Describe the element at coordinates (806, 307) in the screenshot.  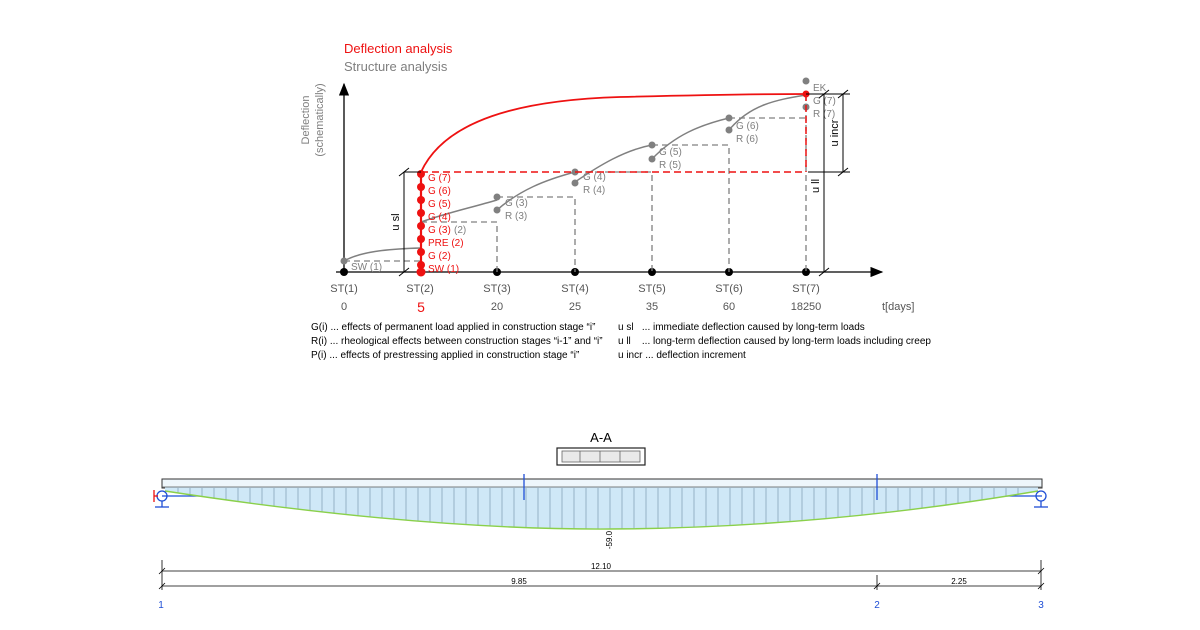
I see `day-label: 18250` at that location.